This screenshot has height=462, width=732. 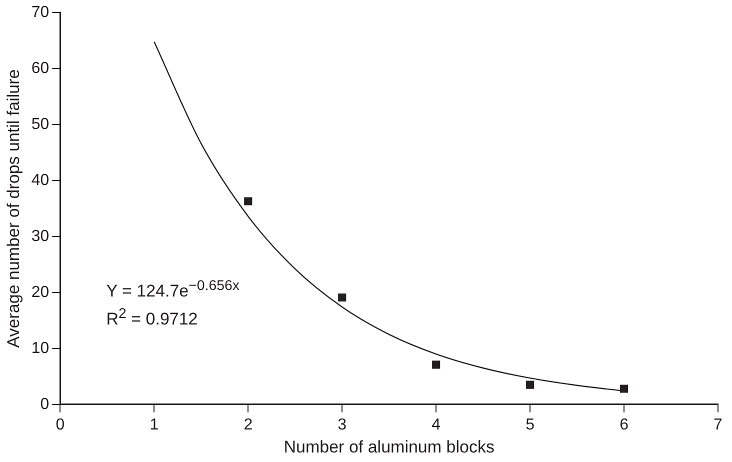 I want to click on y-tick-label: 70, so click(x=40, y=13).